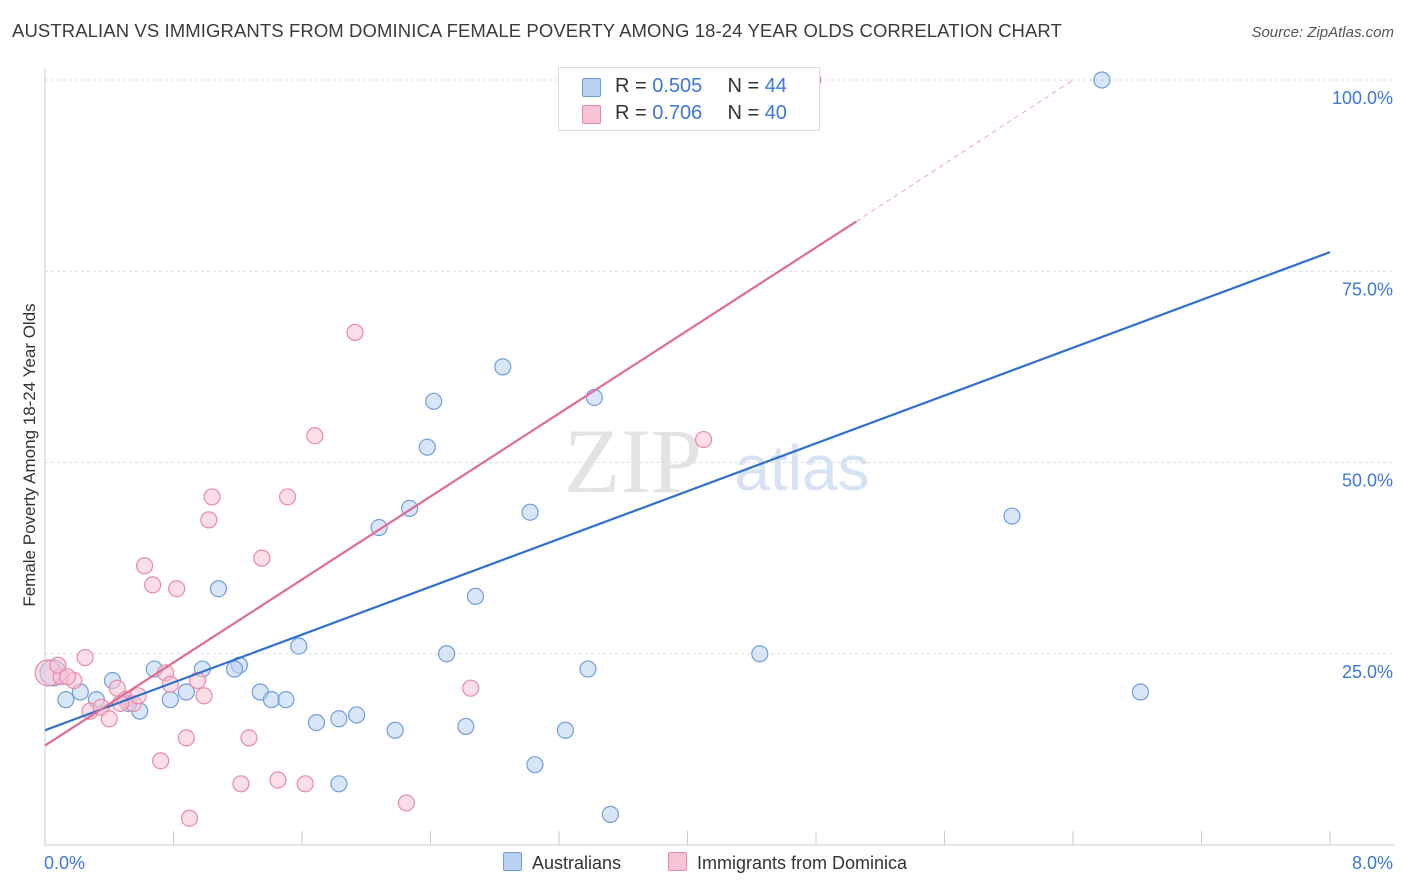 Image resolution: width=1406 pixels, height=892 pixels. Describe the element at coordinates (964, 150) in the screenshot. I see `dominica-trend-extension` at that location.